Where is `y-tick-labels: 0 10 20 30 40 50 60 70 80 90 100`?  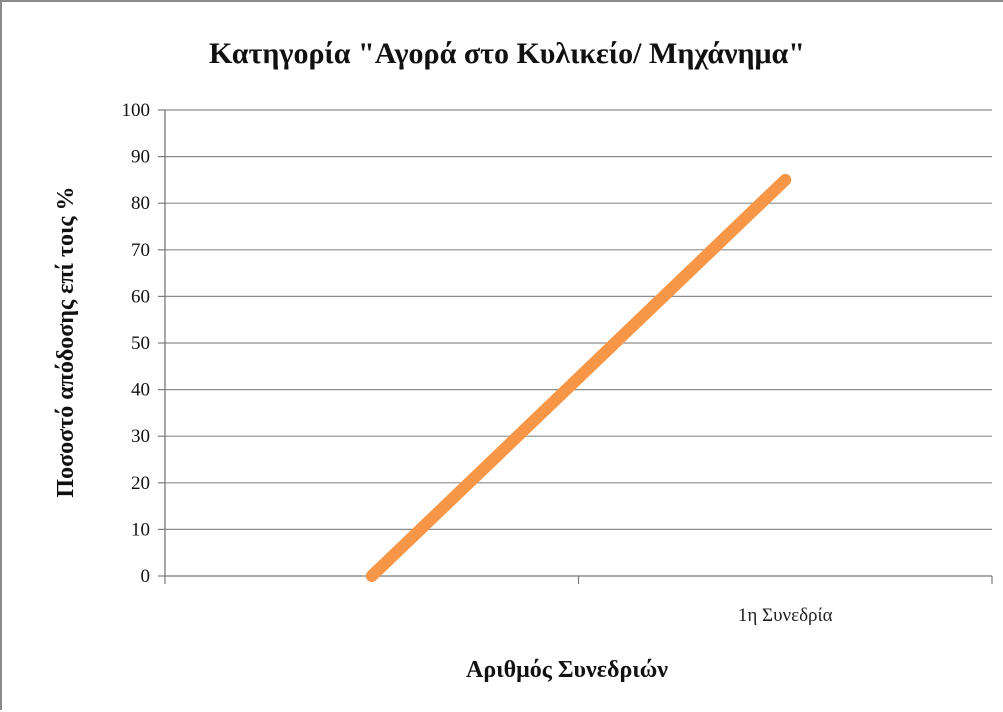
y-tick-labels: 0 10 20 30 40 50 60 70 80 90 100 is located at coordinates (136, 343).